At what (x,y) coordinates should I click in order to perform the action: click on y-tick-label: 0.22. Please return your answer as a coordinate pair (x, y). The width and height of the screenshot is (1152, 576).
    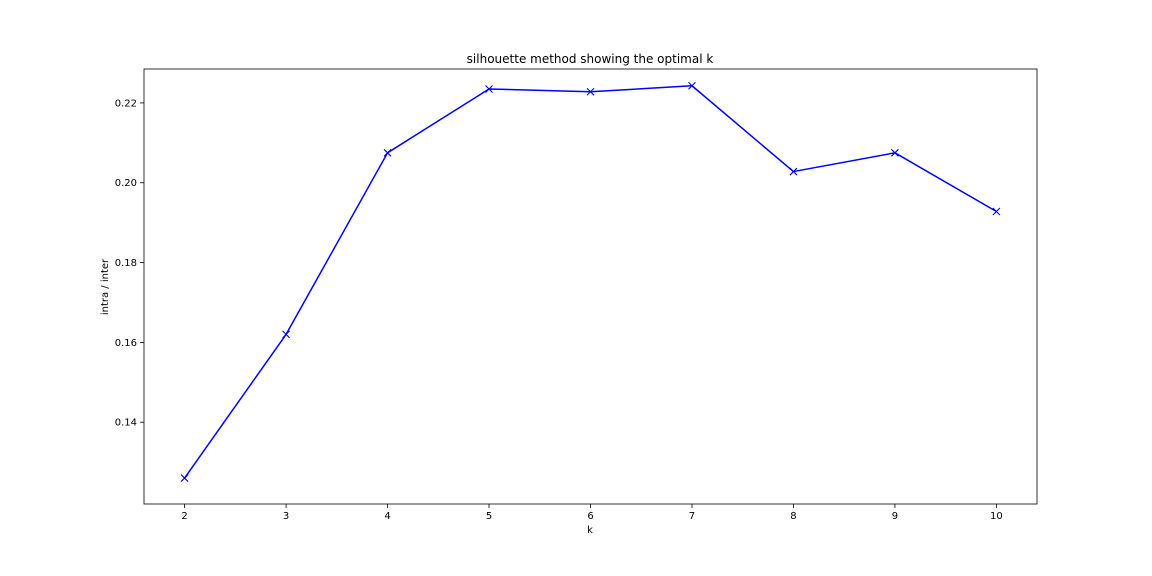
    Looking at the image, I should click on (126, 103).